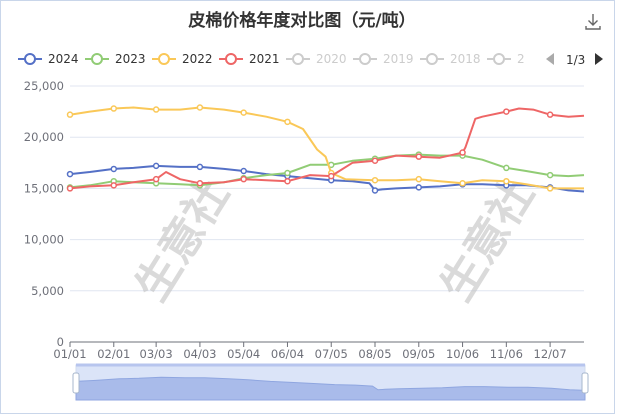  What do you see at coordinates (398, 59) in the screenshot?
I see `legend-label: 2019` at bounding box center [398, 59].